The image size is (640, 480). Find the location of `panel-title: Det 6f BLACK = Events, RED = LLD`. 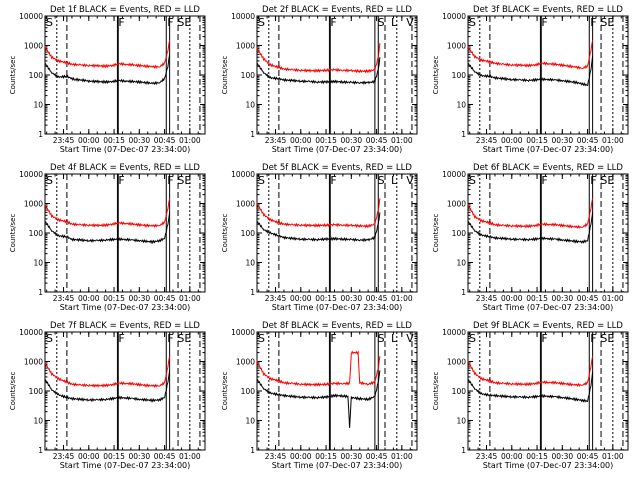

panel-title: Det 6f BLACK = Events, RED = LLD is located at coordinates (548, 168).